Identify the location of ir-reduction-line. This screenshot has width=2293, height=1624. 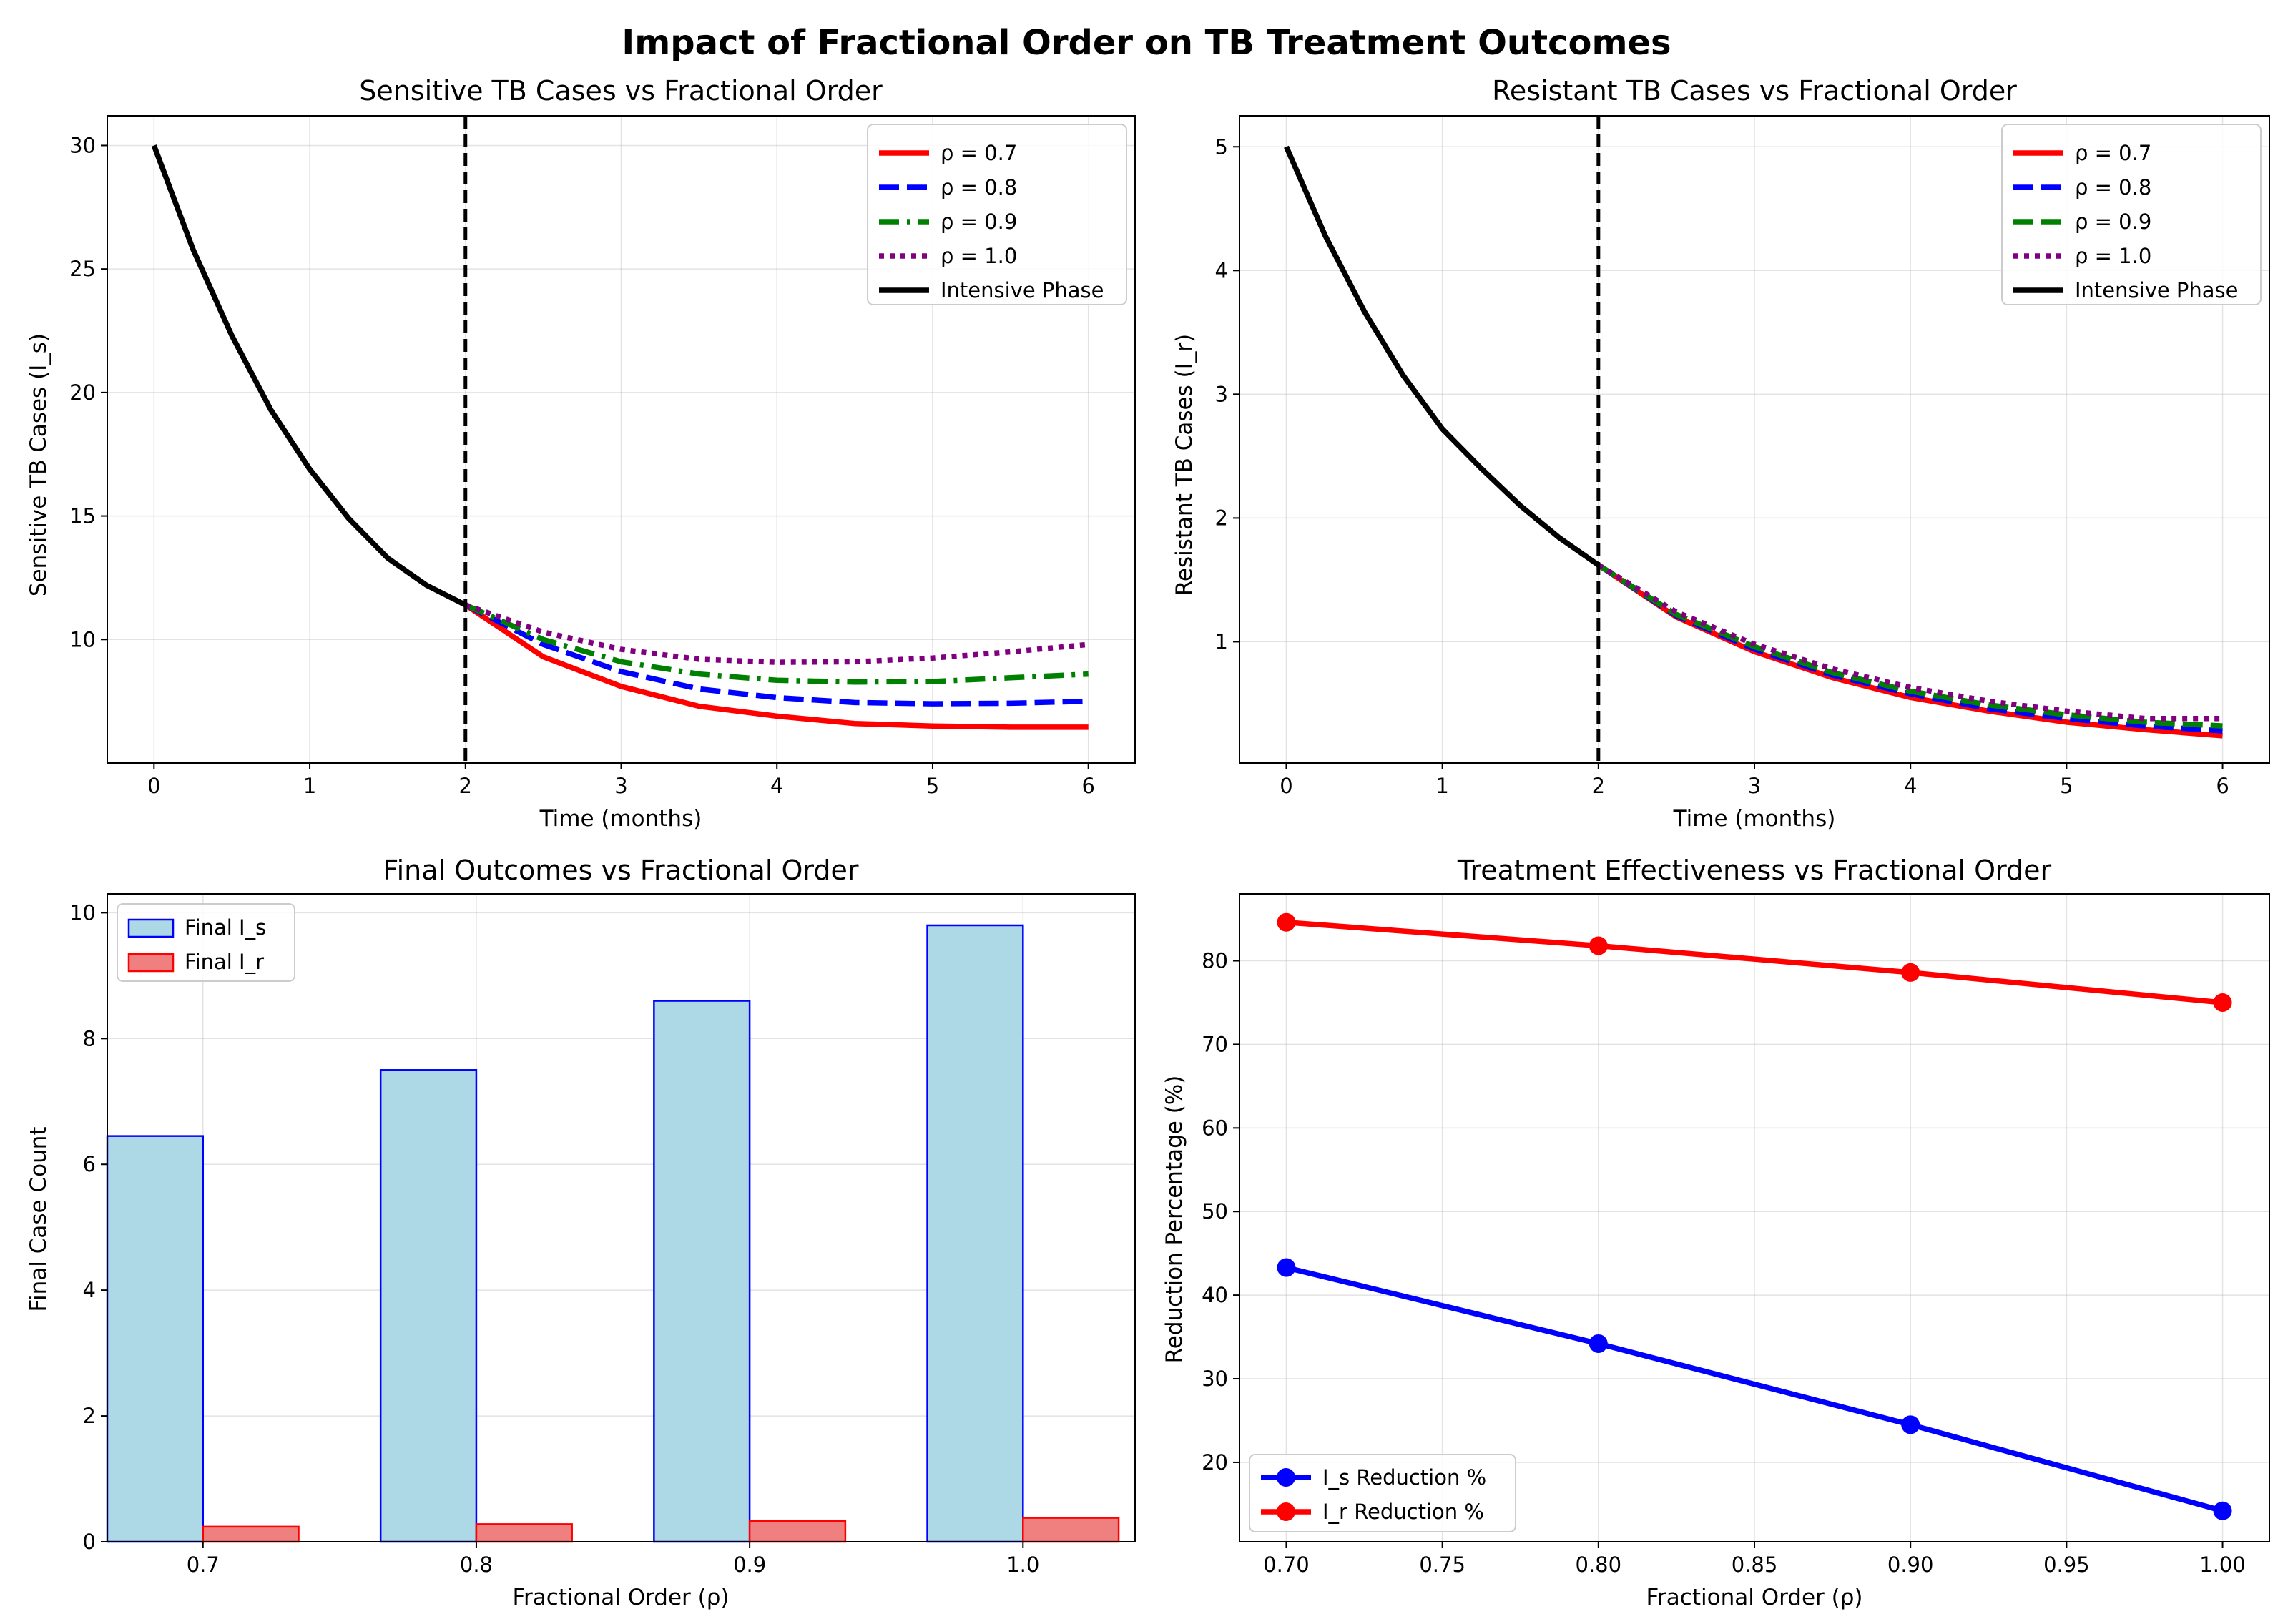
(1754, 962).